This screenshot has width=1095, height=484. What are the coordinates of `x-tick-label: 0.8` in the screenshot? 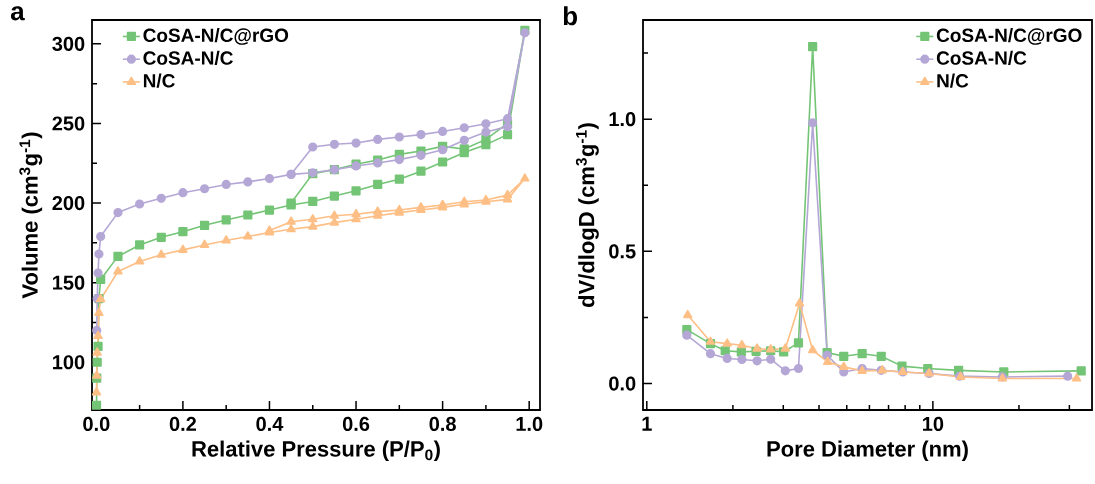 It's located at (442, 424).